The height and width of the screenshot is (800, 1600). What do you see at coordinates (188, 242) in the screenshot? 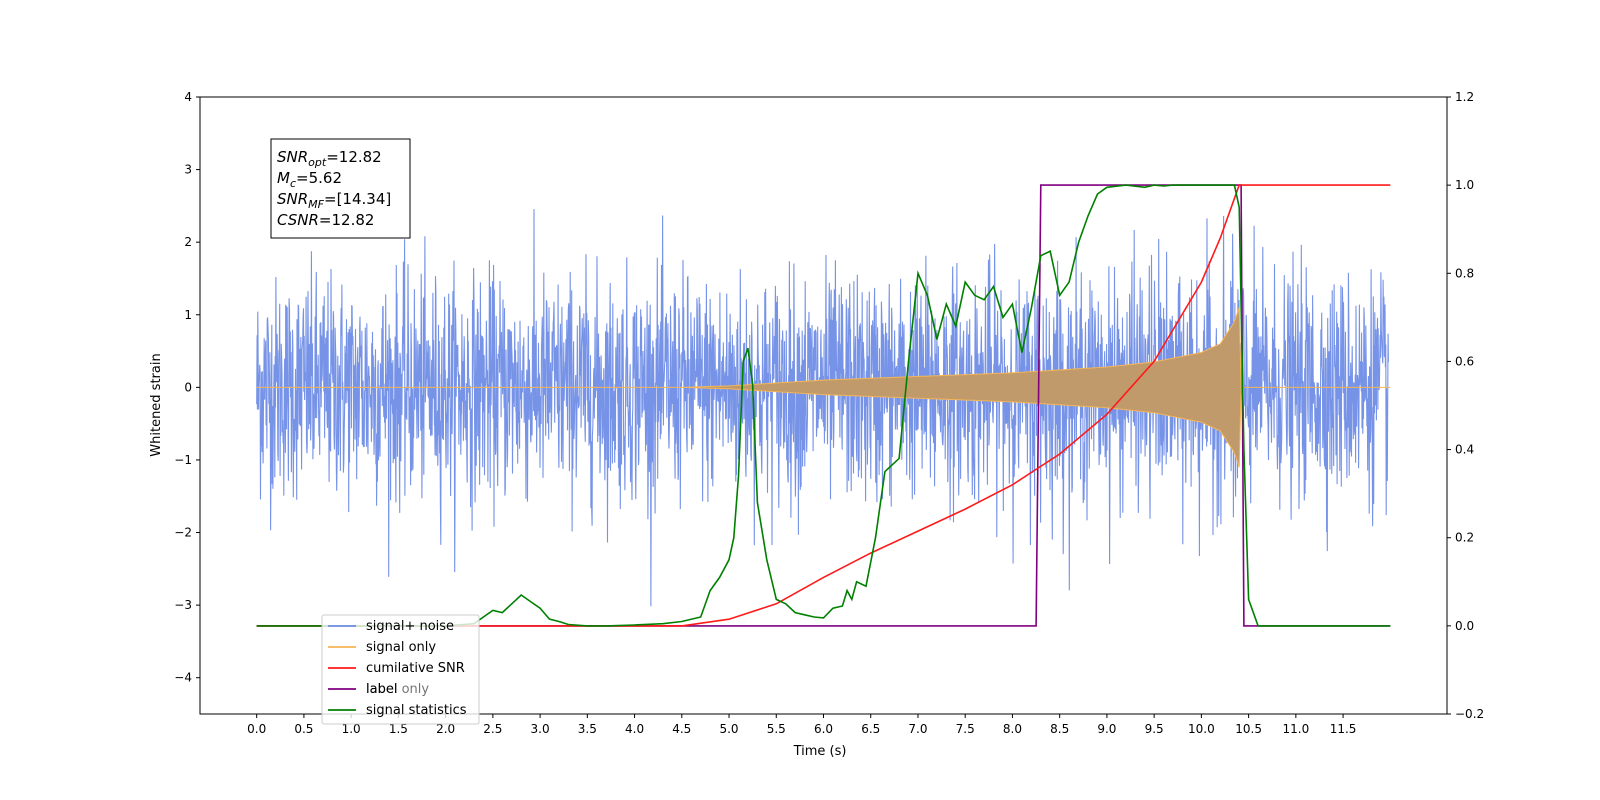
I see `y-left-tick-label: 2` at bounding box center [188, 242].